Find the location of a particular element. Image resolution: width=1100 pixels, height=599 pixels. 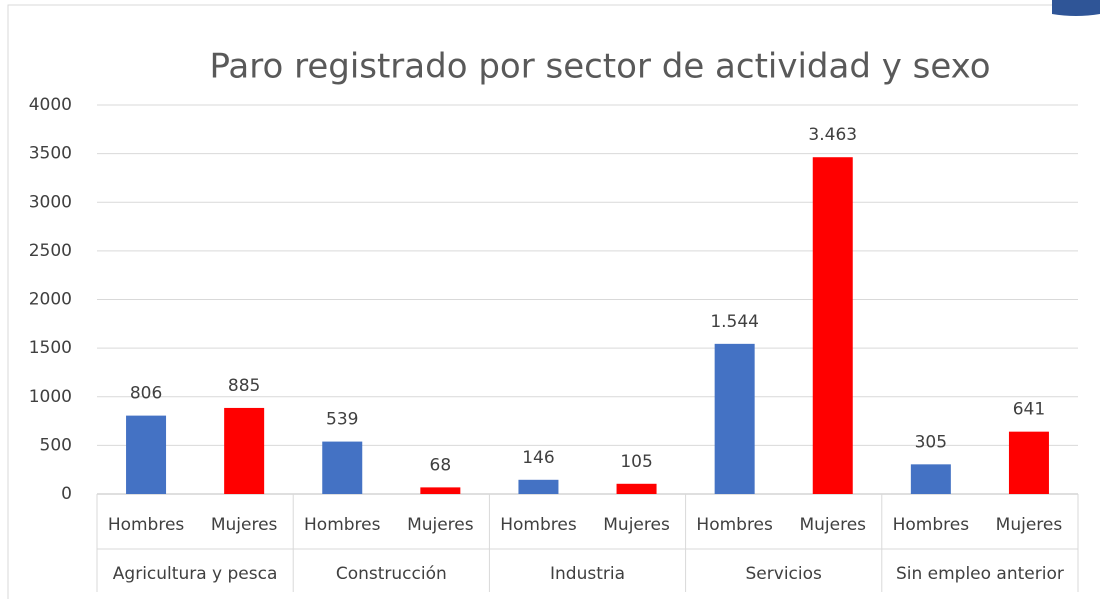

data-label: 1.544 is located at coordinates (734, 322).